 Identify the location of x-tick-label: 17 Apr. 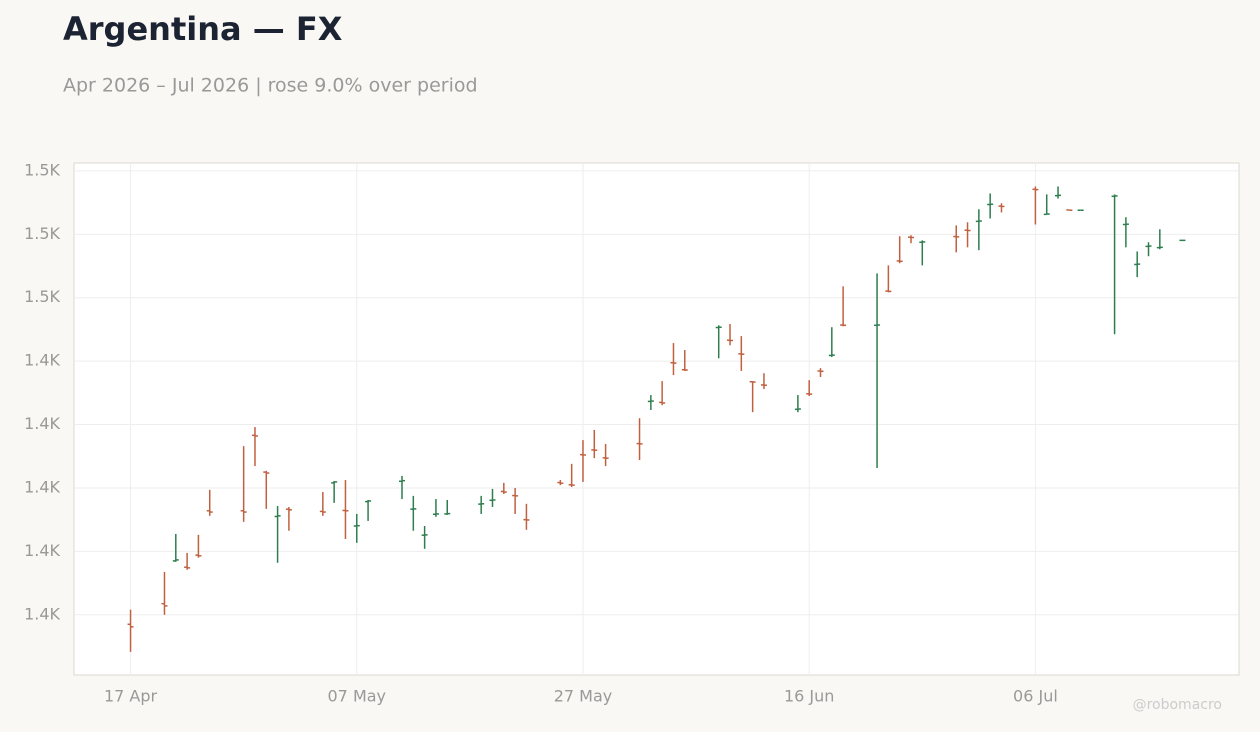
(131, 696).